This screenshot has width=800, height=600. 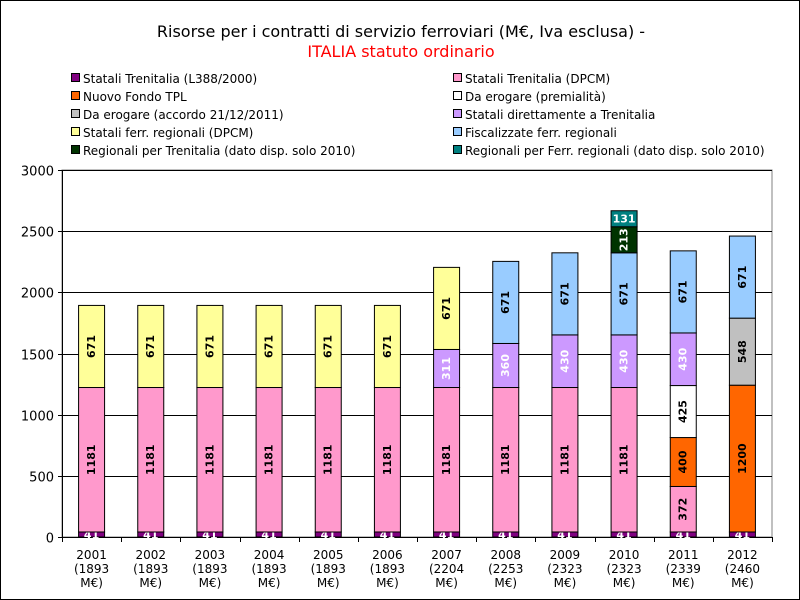 I want to click on x-tick-label: (2460, so click(x=742, y=569).